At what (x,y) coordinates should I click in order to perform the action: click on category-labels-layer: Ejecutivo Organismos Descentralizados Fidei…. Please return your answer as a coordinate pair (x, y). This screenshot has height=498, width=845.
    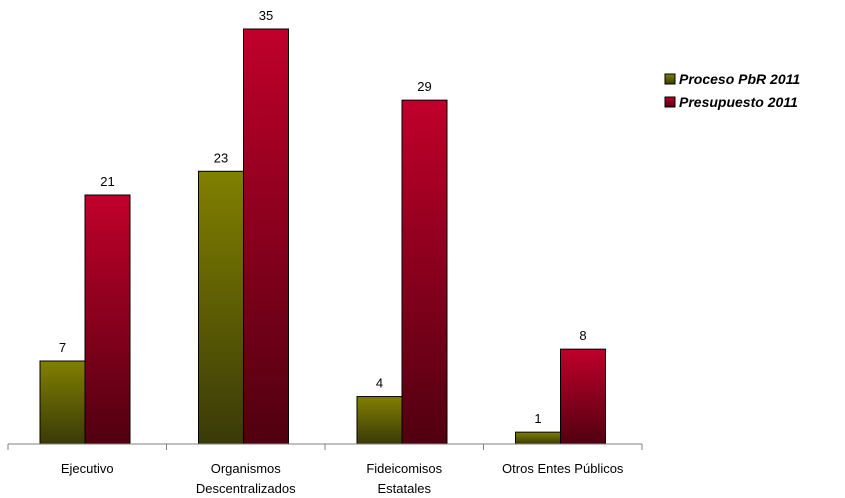
    Looking at the image, I should click on (342, 478).